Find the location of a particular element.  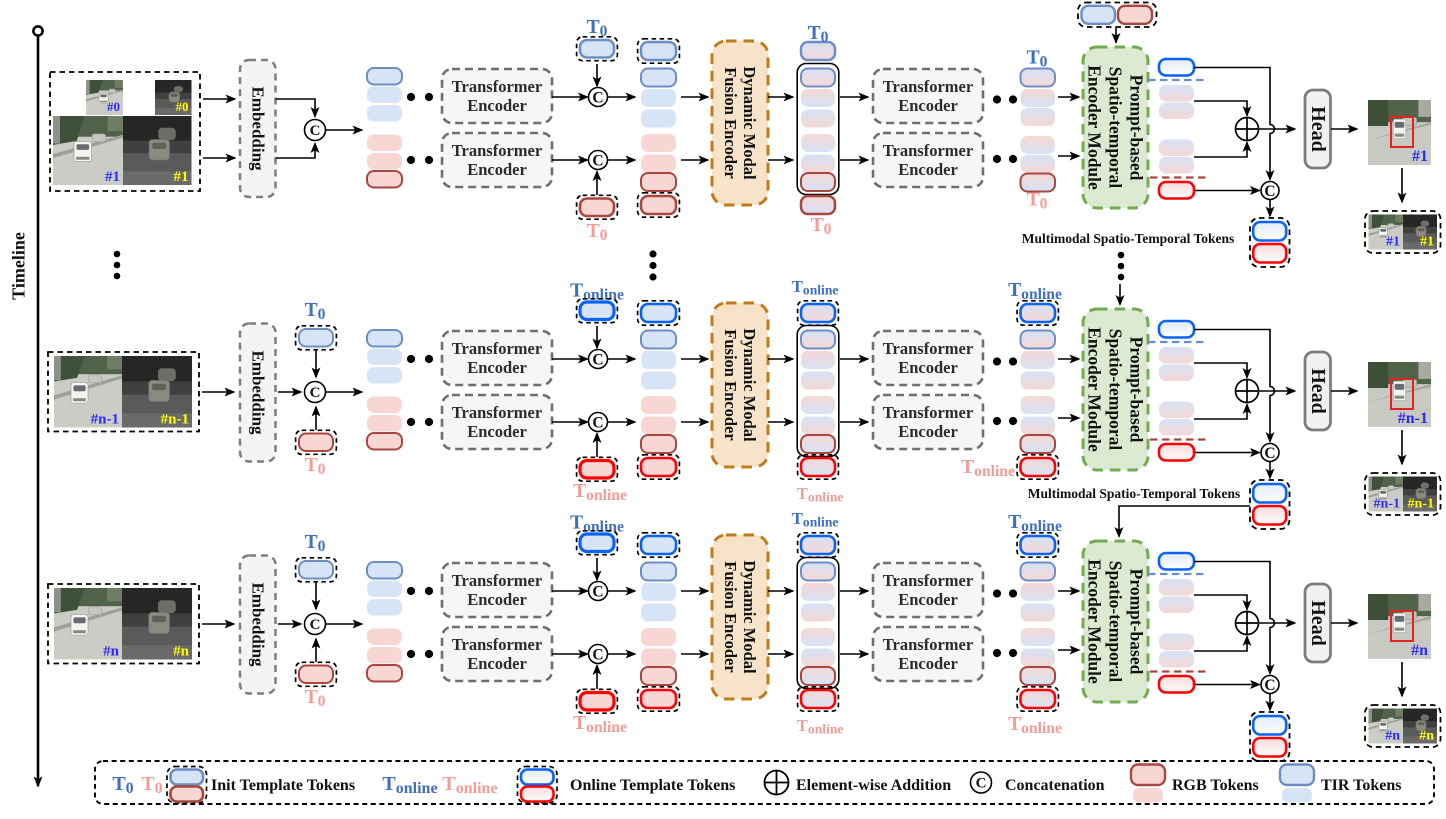

svg-text: RGB Tokens is located at coordinates (1215, 785).